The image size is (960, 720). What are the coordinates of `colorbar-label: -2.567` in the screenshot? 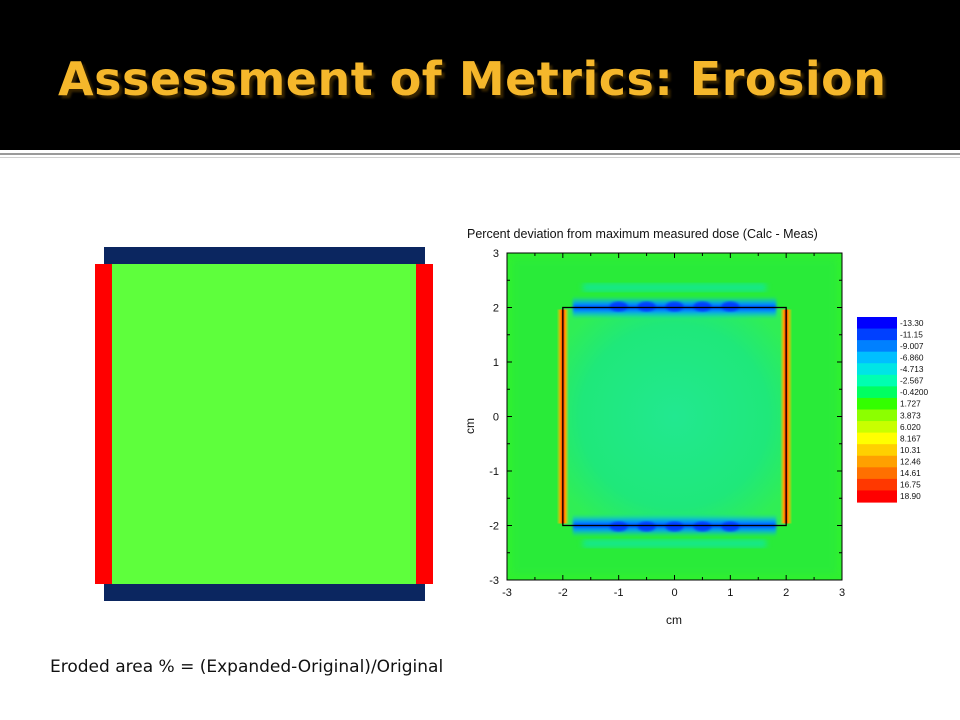 It's located at (912, 381).